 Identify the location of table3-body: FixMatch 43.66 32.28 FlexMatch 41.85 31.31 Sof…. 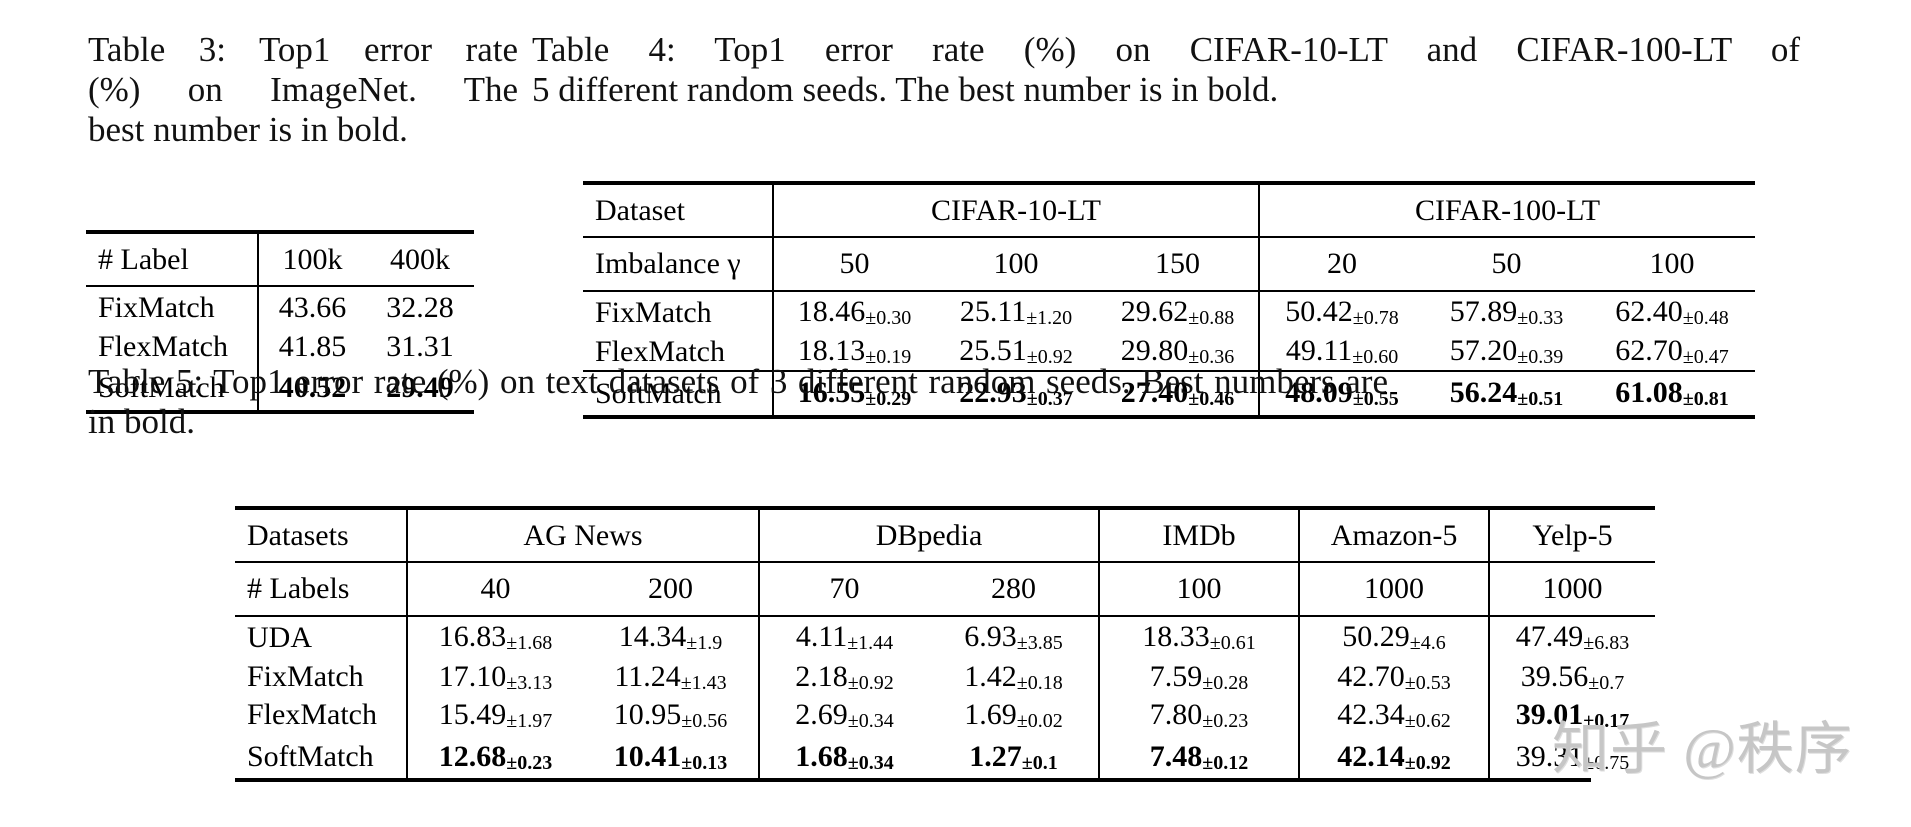
(280, 349).